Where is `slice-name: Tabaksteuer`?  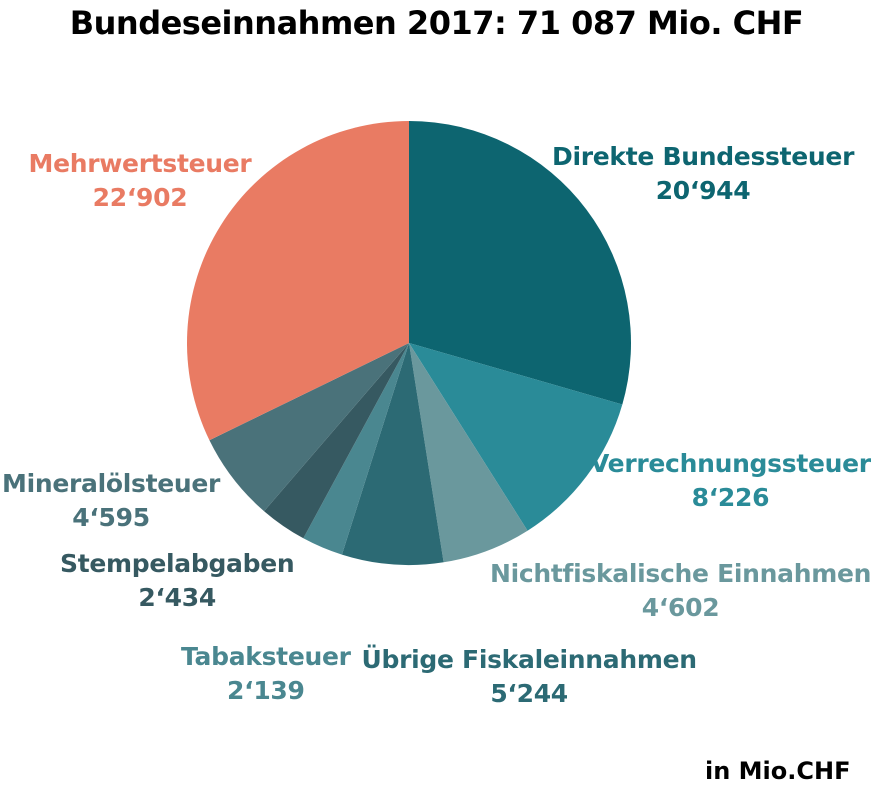
slice-name: Tabaksteuer is located at coordinates (266, 656).